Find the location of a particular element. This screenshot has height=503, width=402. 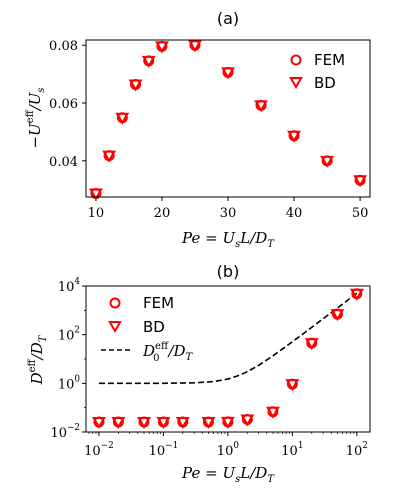

b-ytick-label: 10⁻² is located at coordinates (65, 432).